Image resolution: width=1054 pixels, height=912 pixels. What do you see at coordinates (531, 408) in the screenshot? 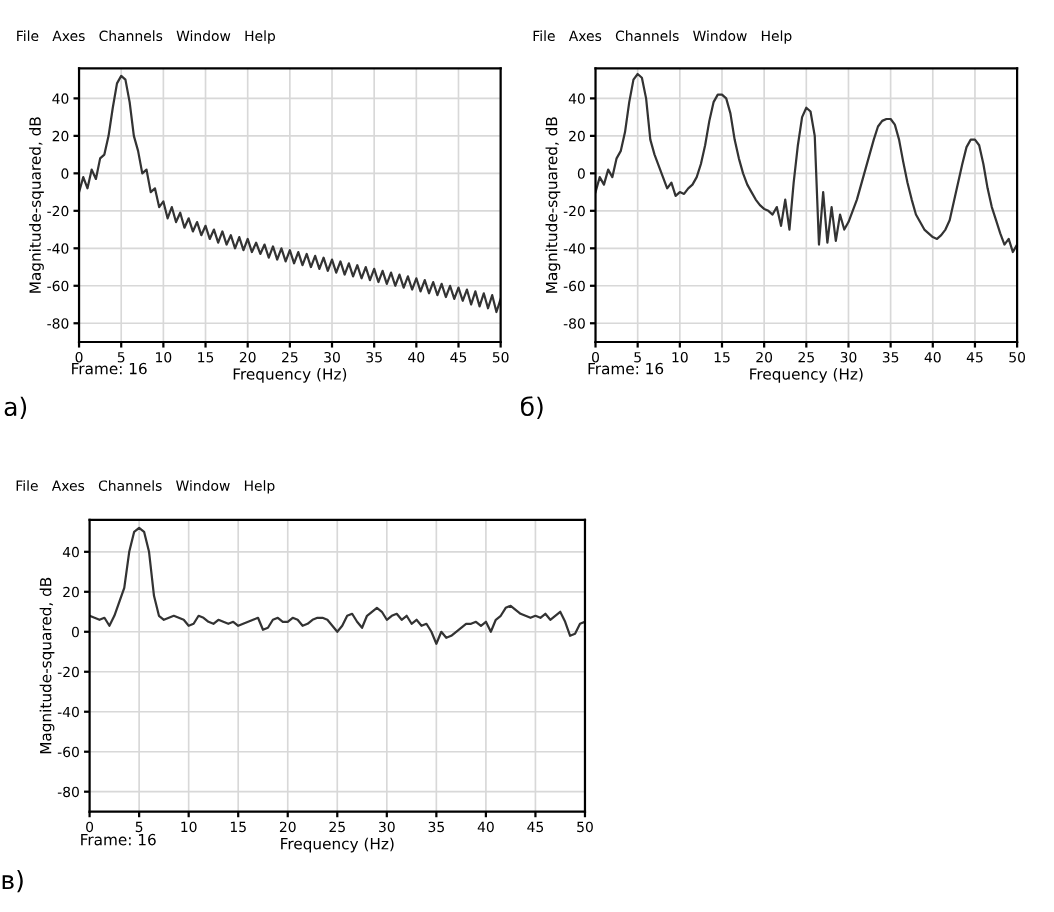
I see `text: б)` at bounding box center [531, 408].